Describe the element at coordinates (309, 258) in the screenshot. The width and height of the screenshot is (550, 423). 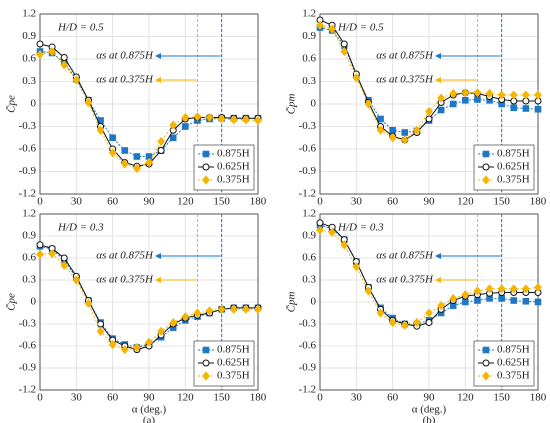
I see `y-tick-label: 0.6` at that location.